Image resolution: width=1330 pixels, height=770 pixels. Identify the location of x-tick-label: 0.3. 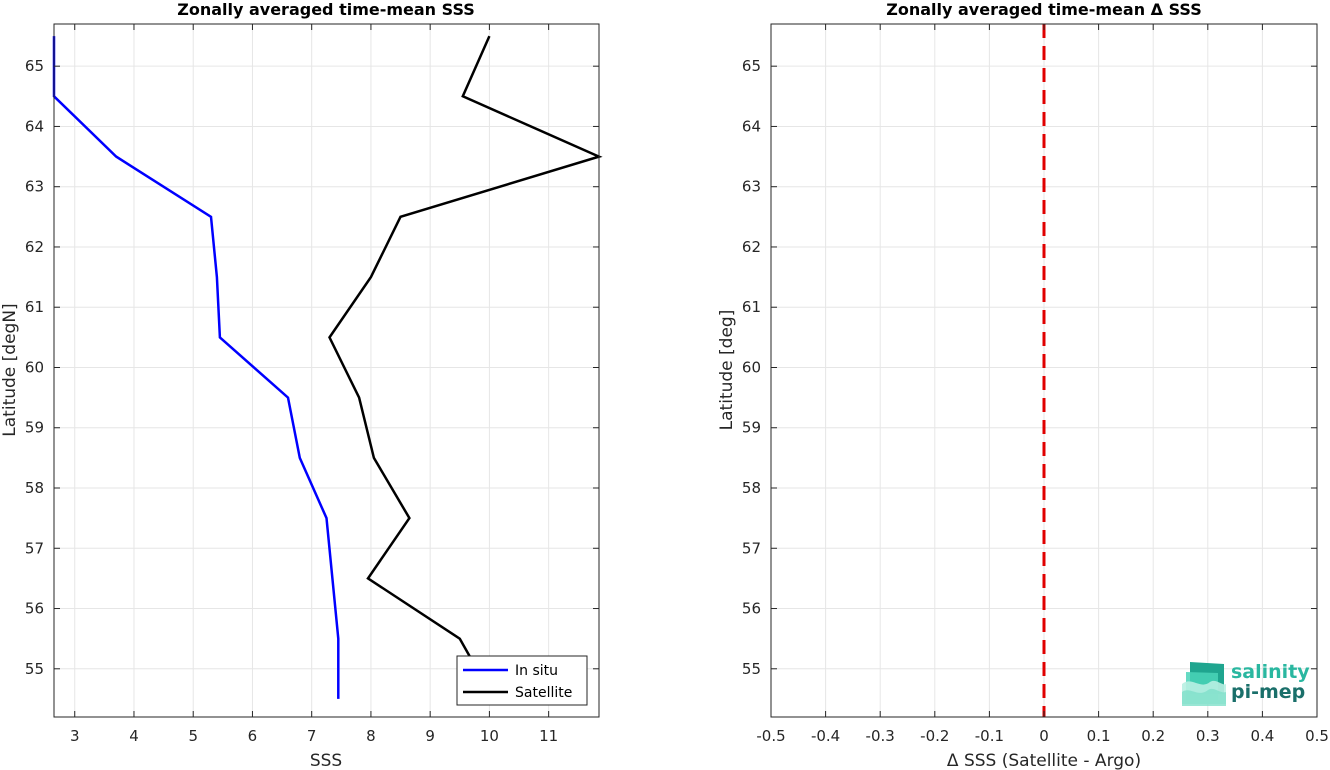
(1208, 736).